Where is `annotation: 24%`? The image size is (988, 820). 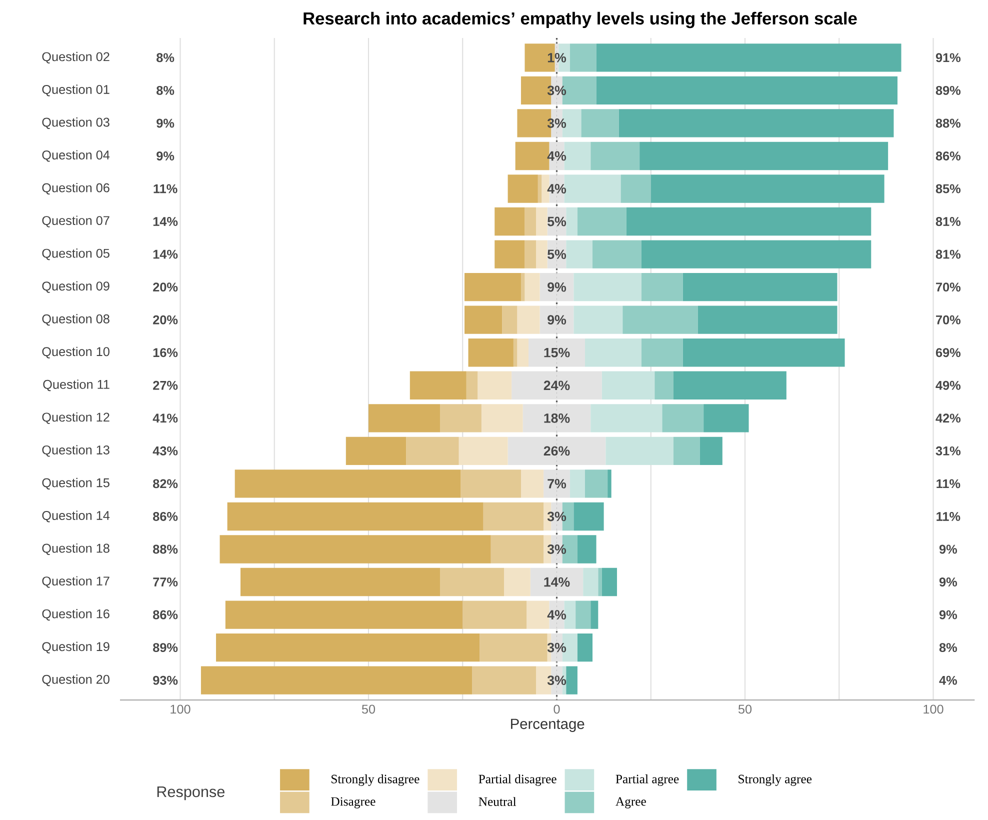
annotation: 24% is located at coordinates (557, 385).